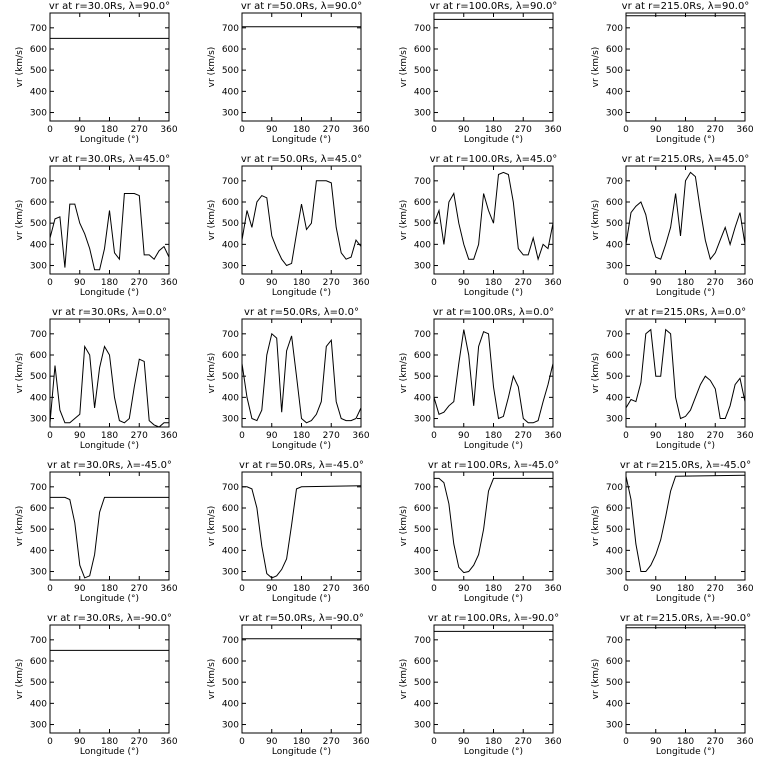 This screenshot has height=768, width=768. Describe the element at coordinates (494, 159) in the screenshot. I see `panel-title: vr at r=100.0Rs, λ=45.0°` at that location.